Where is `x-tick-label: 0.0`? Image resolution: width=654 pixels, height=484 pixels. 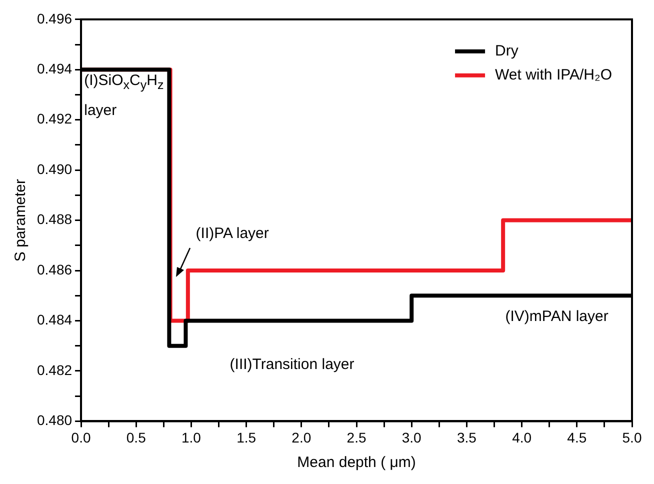 x-tick-label: 0.0 is located at coordinates (81, 437).